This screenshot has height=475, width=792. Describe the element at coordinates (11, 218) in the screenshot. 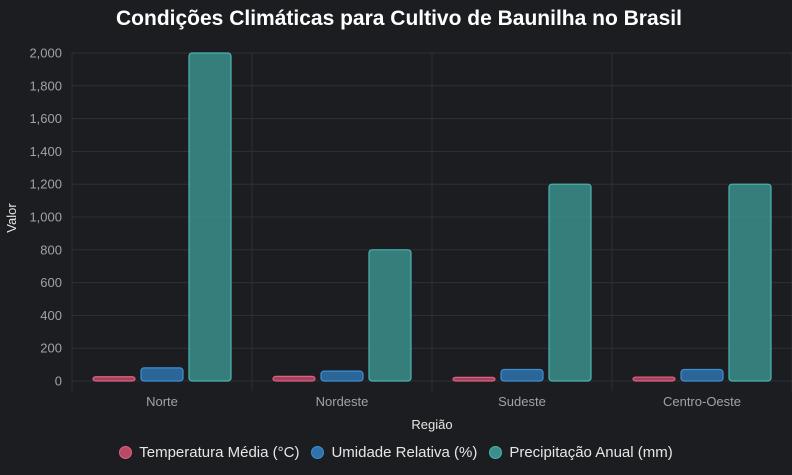

I see `y-axis-label: Valor` at that location.